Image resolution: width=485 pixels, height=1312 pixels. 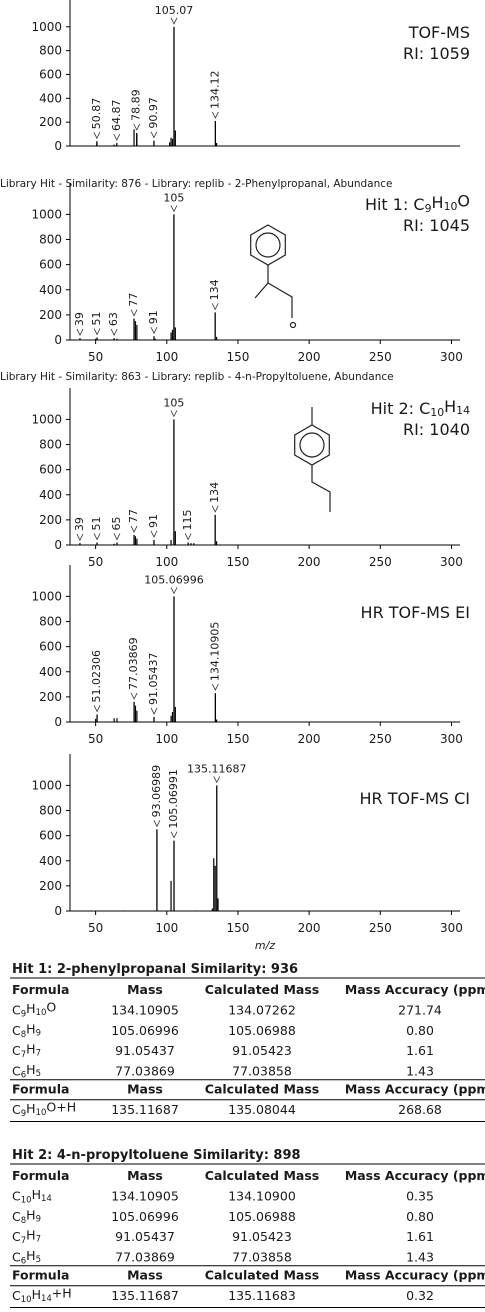 I want to click on table-cell: C9H10O, so click(x=34, y=1009).